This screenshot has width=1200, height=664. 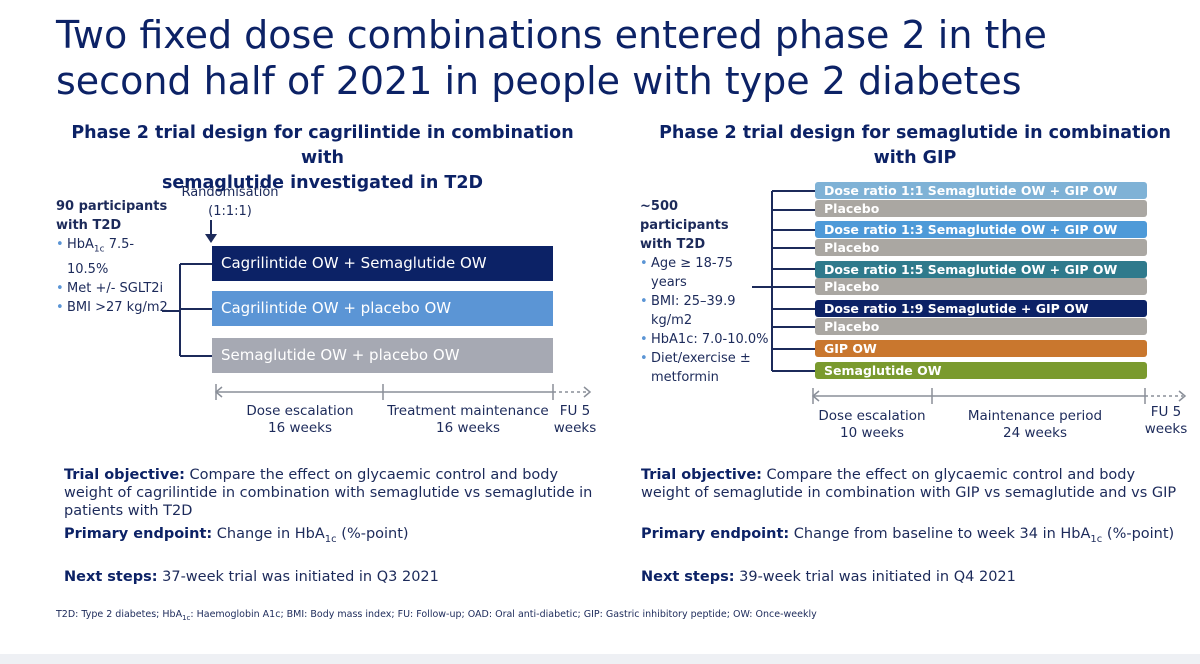 I want to click on left-criterion-bmi: BMI >27 kg/m2, so click(x=116, y=307).